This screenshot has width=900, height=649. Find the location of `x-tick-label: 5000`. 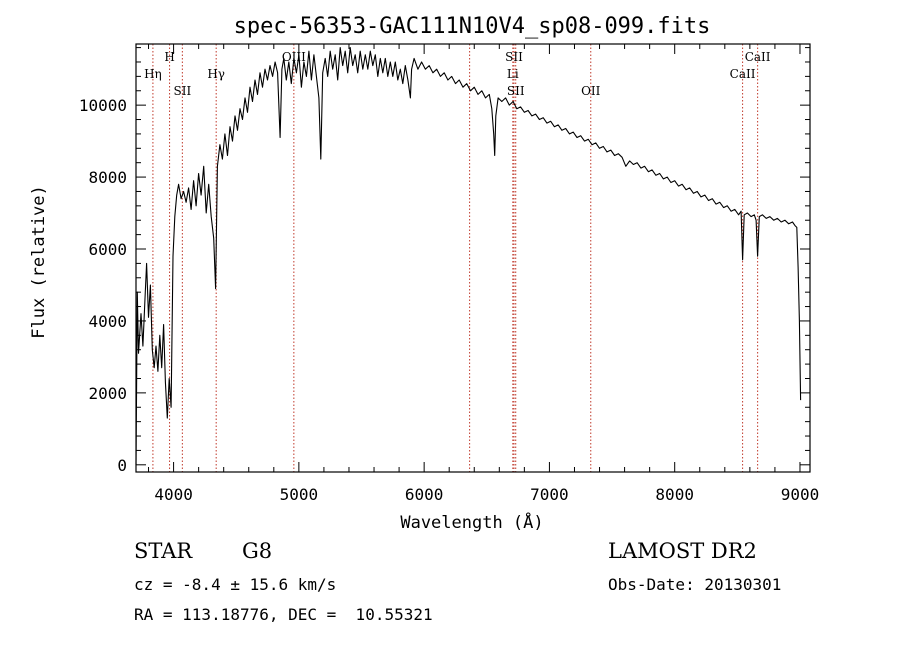

x-tick-label: 5000 is located at coordinates (299, 494).